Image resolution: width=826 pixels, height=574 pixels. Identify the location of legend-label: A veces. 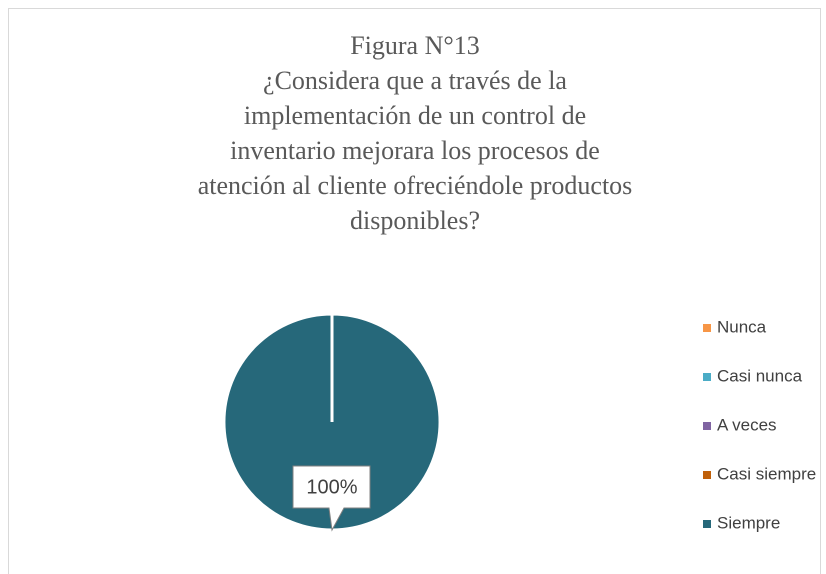
(747, 424).